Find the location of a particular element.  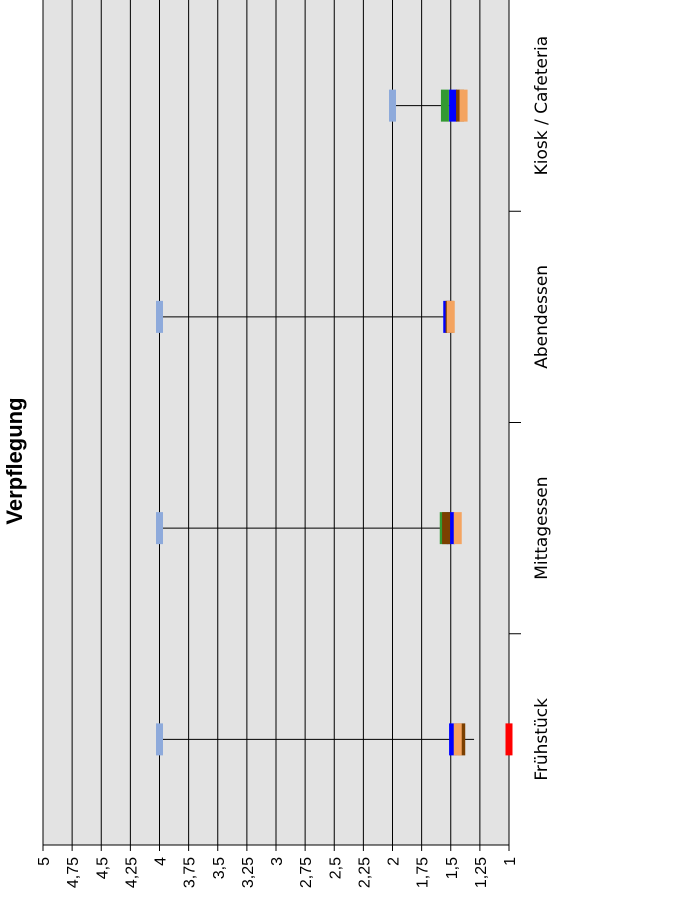

value-tick-label: 1 is located at coordinates (510, 861).